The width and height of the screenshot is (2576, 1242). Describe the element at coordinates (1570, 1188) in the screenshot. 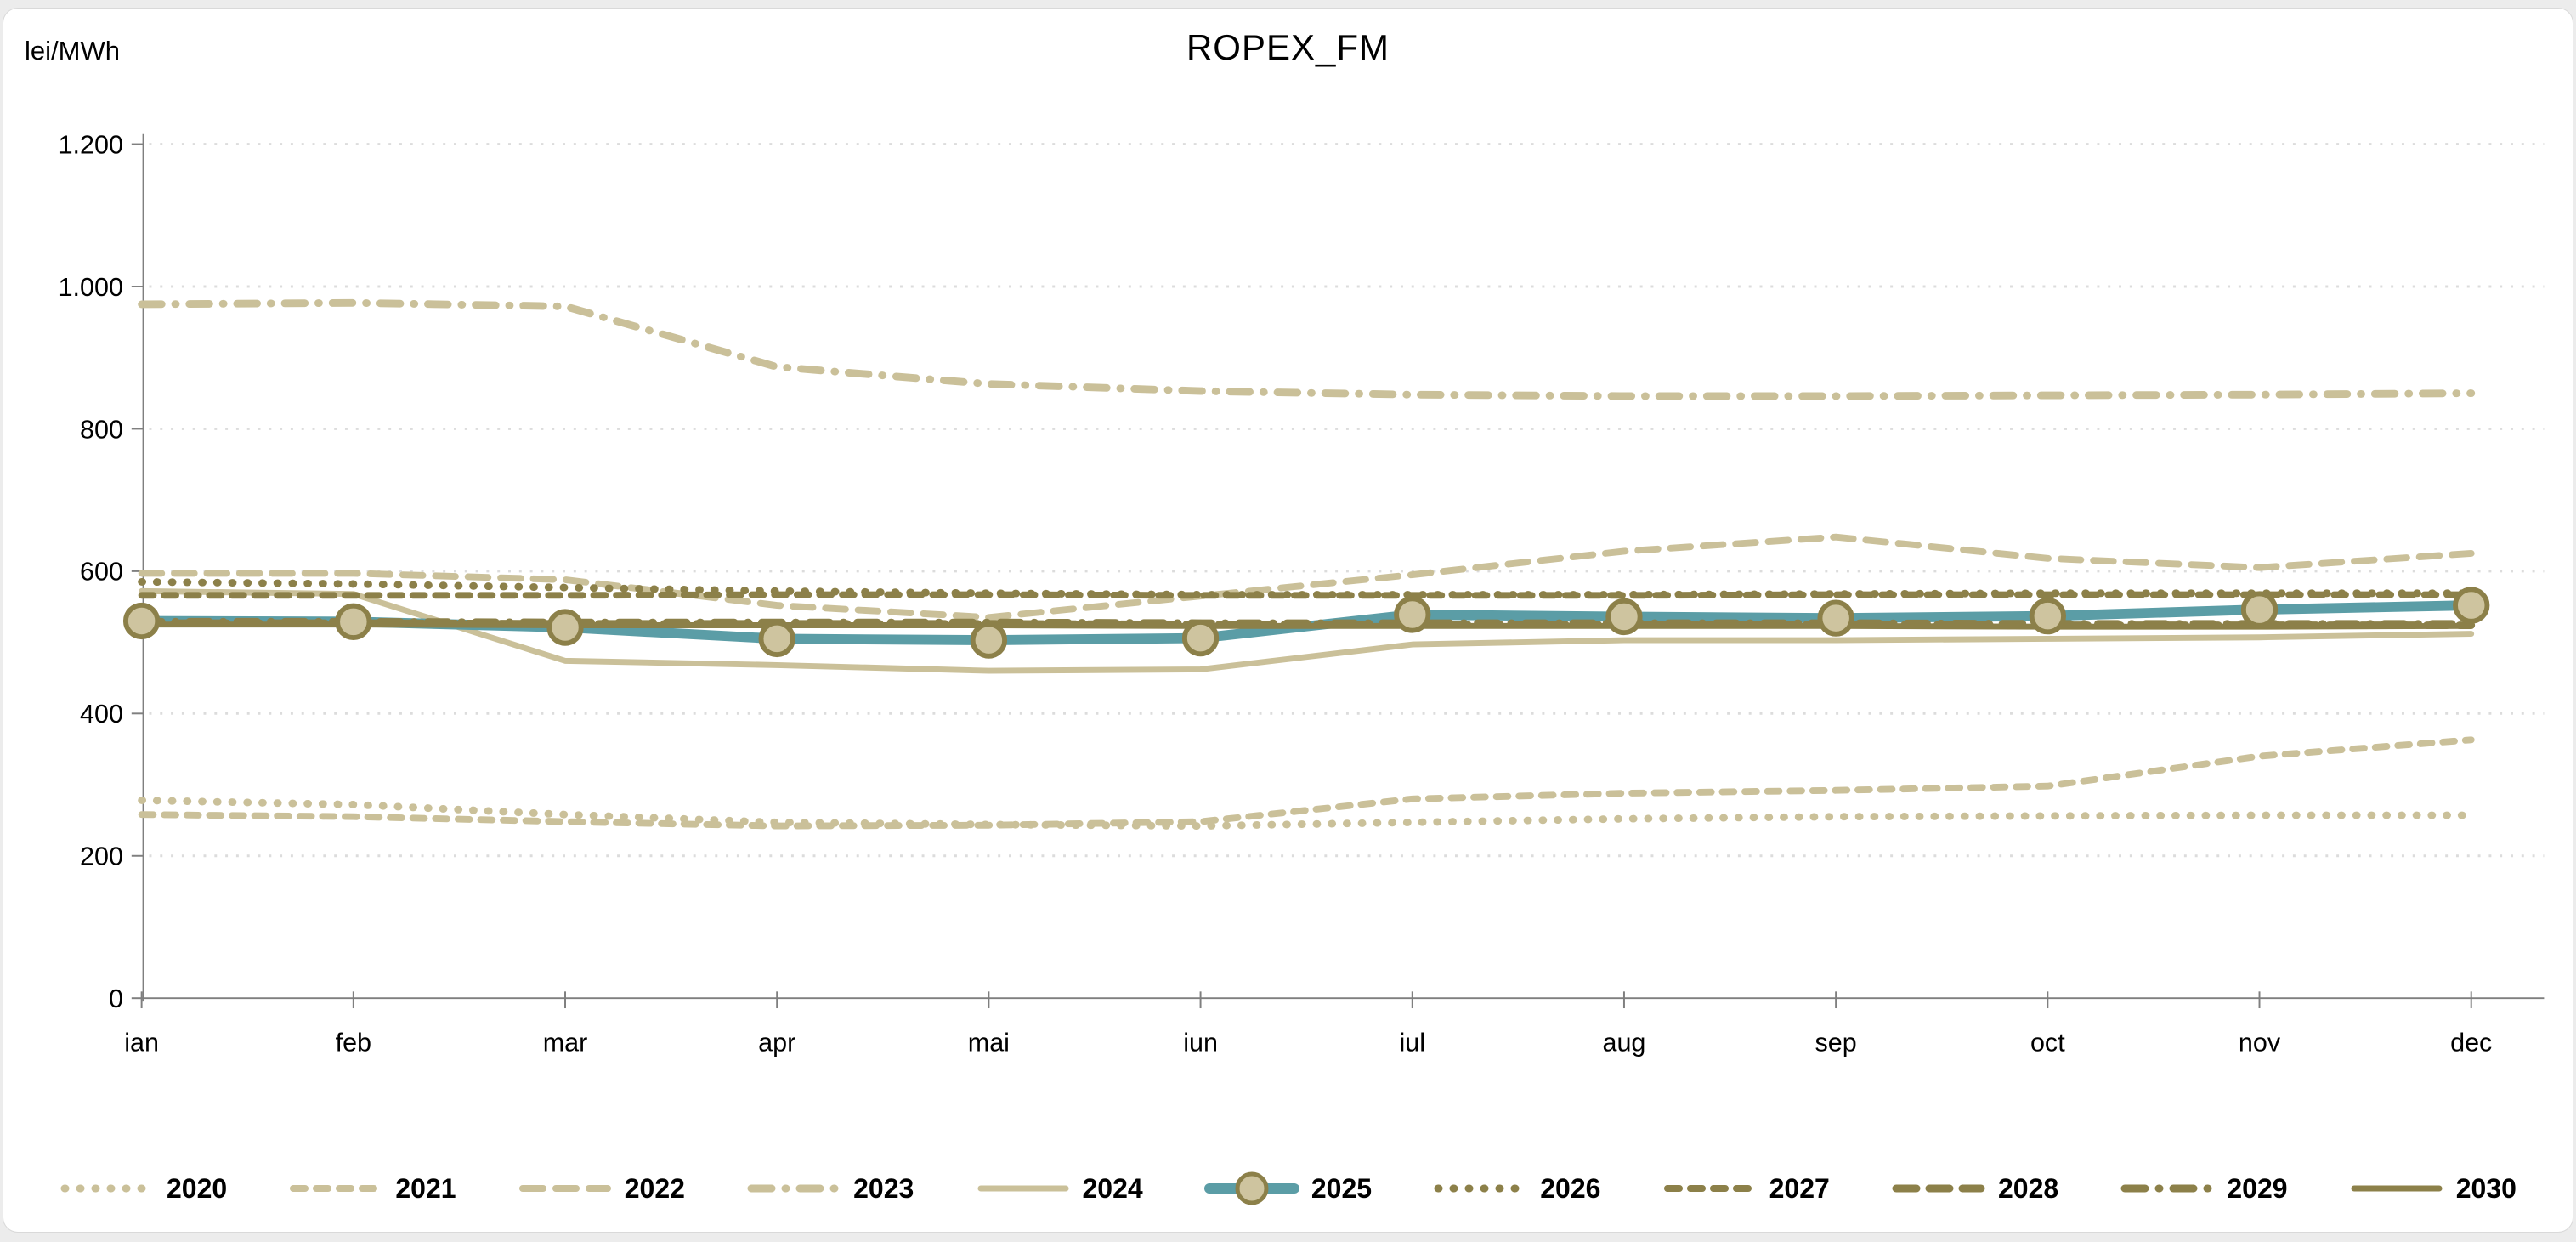

I see `legend-label-2026: 2026` at that location.